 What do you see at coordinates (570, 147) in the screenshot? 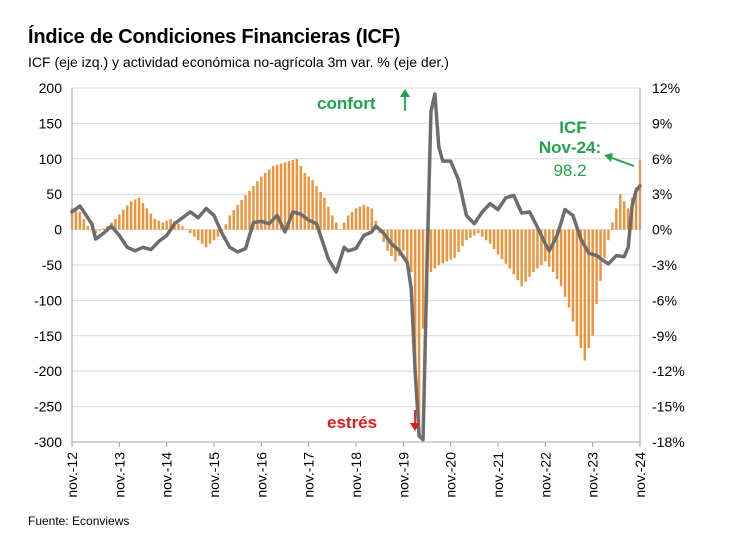
I see `annotation-icf-date: Nov-24:` at bounding box center [570, 147].